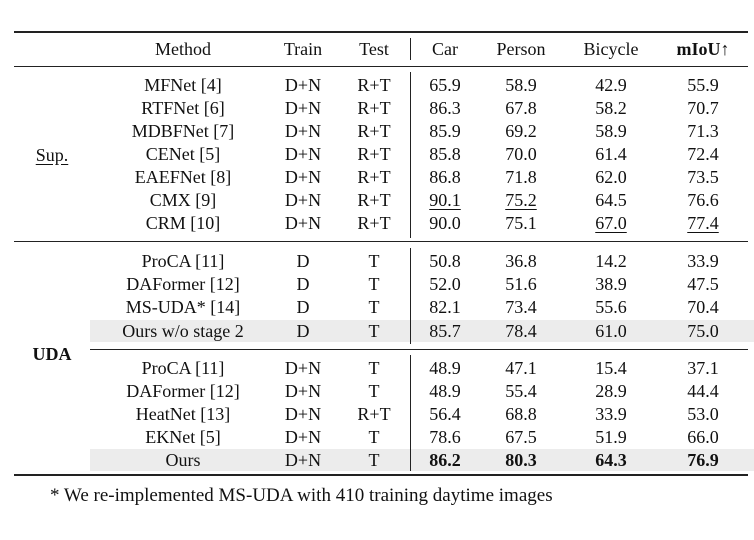 The height and width of the screenshot is (540, 754). What do you see at coordinates (445, 85) in the screenshot?
I see `cell-car: 65.9` at bounding box center [445, 85].